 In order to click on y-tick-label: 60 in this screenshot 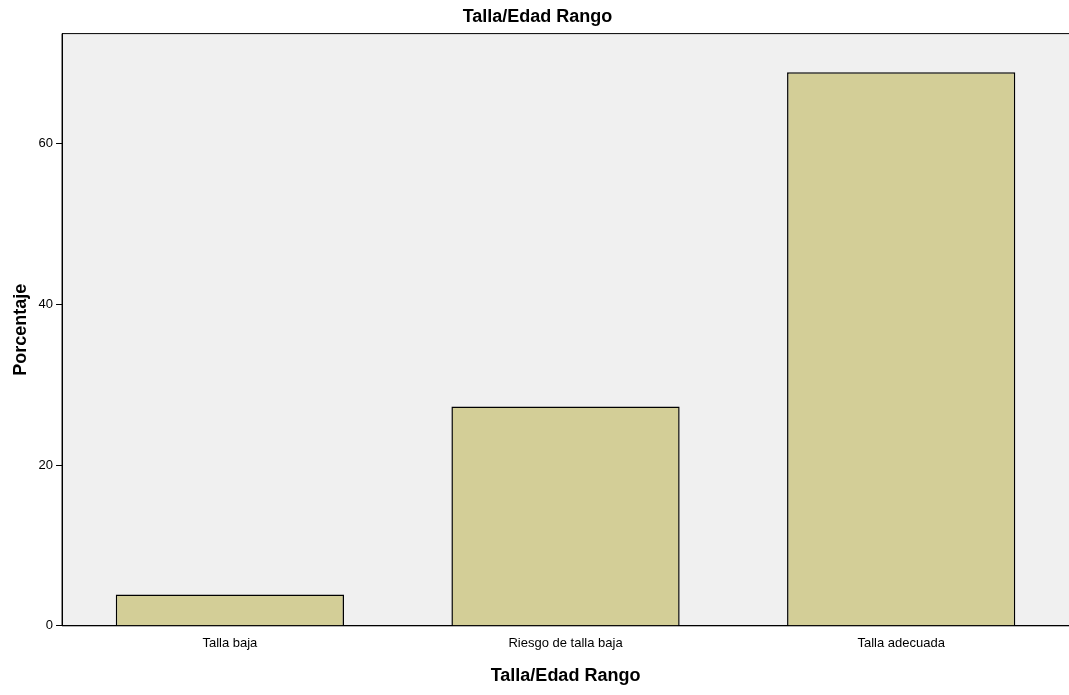, I will do `click(46, 143)`.